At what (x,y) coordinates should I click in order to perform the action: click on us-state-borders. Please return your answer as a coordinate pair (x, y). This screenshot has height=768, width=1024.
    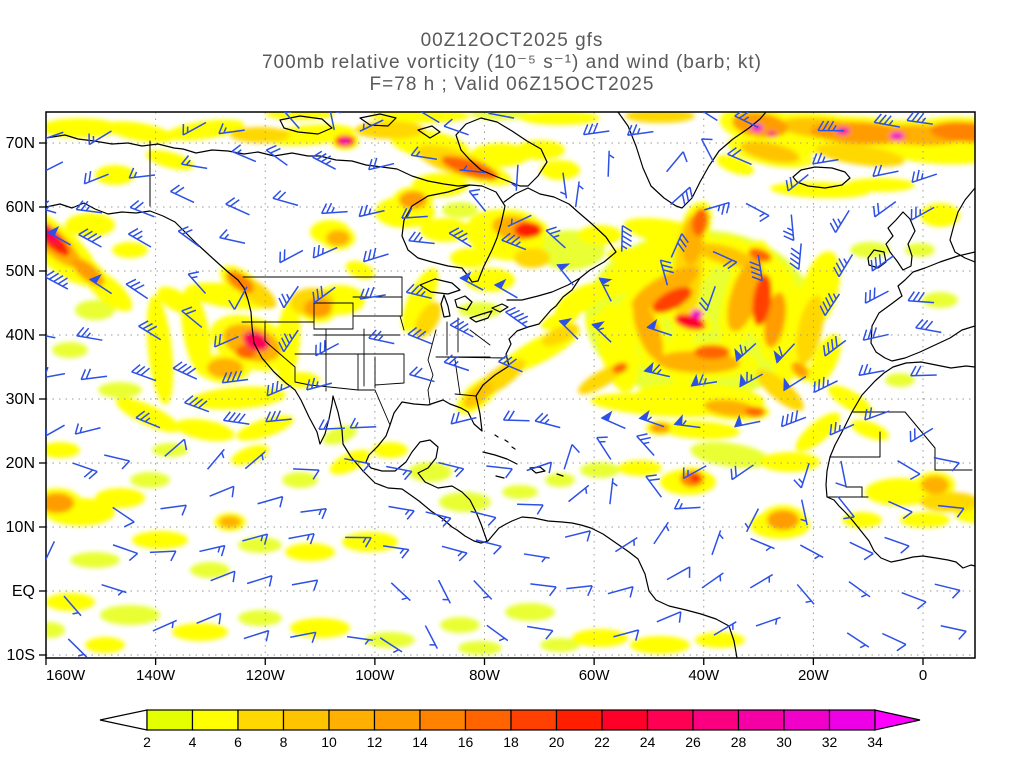
    Looking at the image, I should click on (373, 351).